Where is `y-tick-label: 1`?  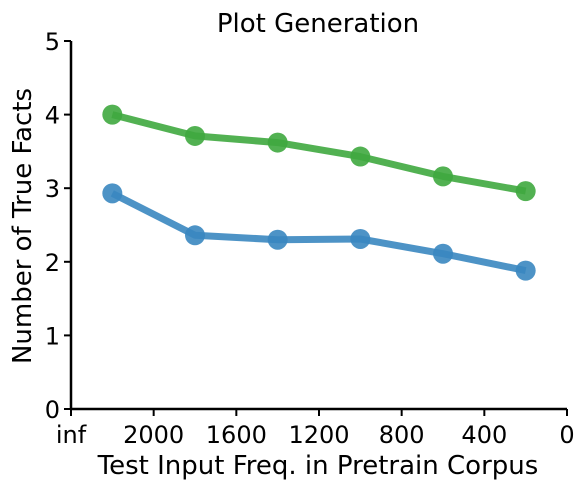 y-tick-label: 1 is located at coordinates (52, 336).